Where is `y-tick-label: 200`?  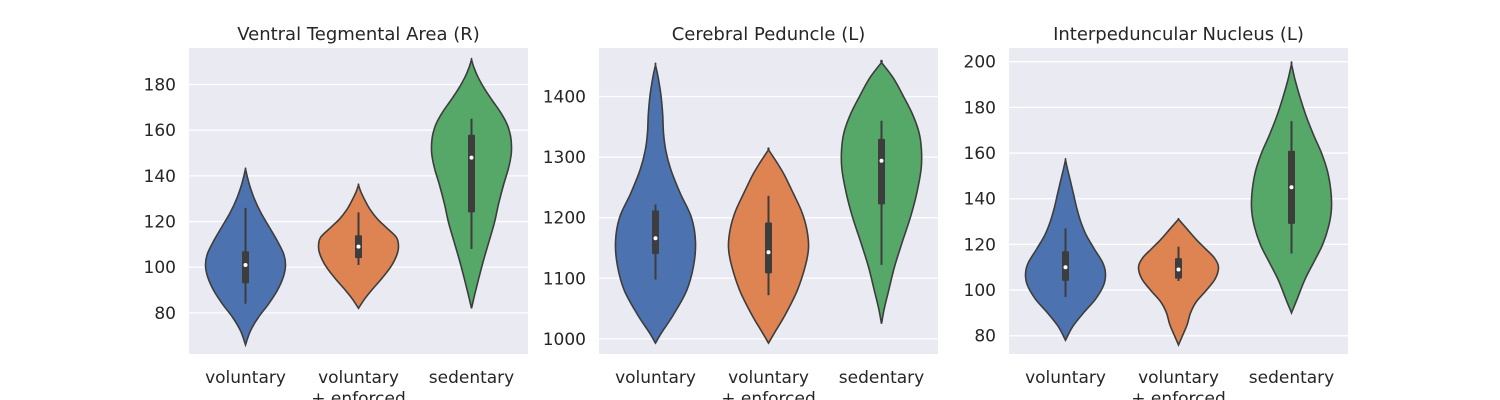
y-tick-label: 200 is located at coordinates (980, 63).